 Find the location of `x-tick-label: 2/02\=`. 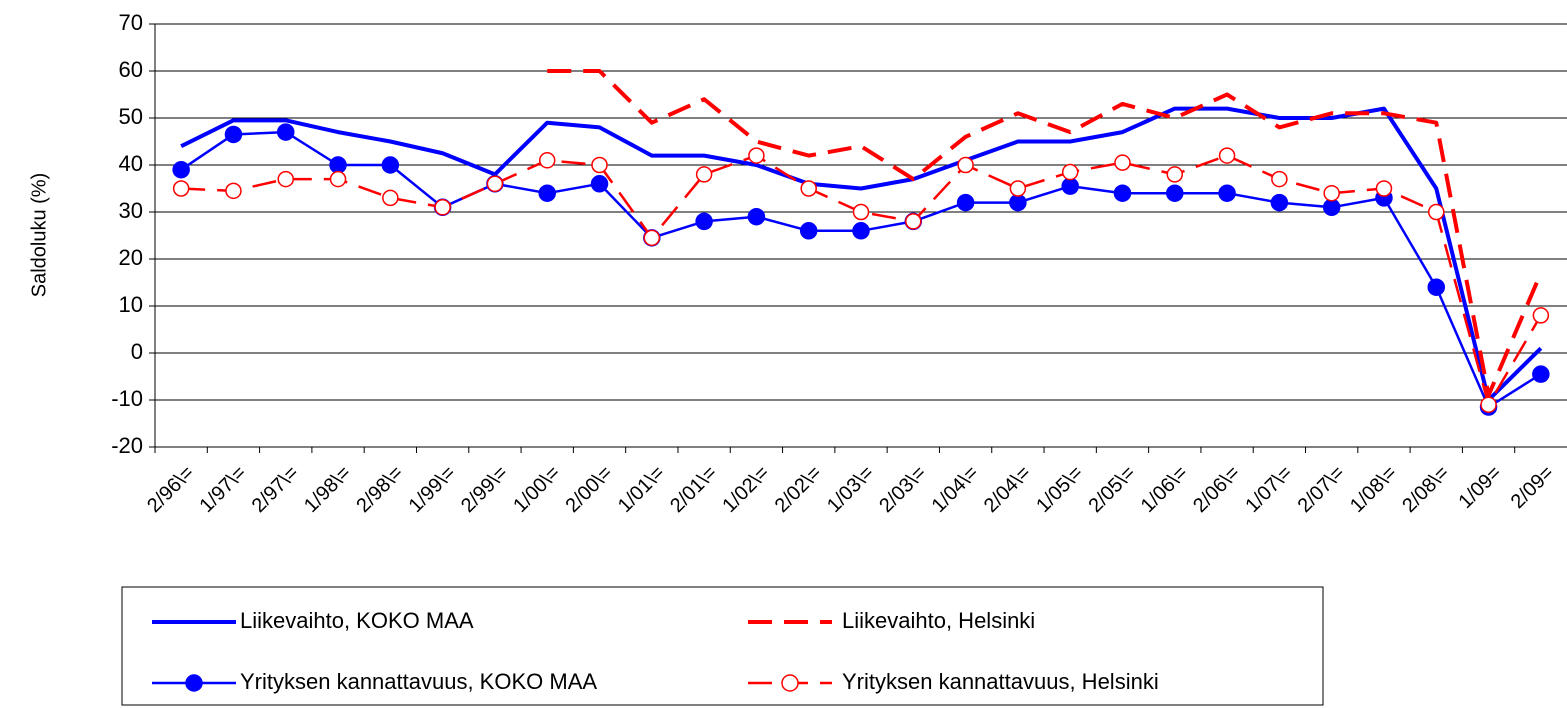

x-tick-label: 2/02\= is located at coordinates (798, 489).